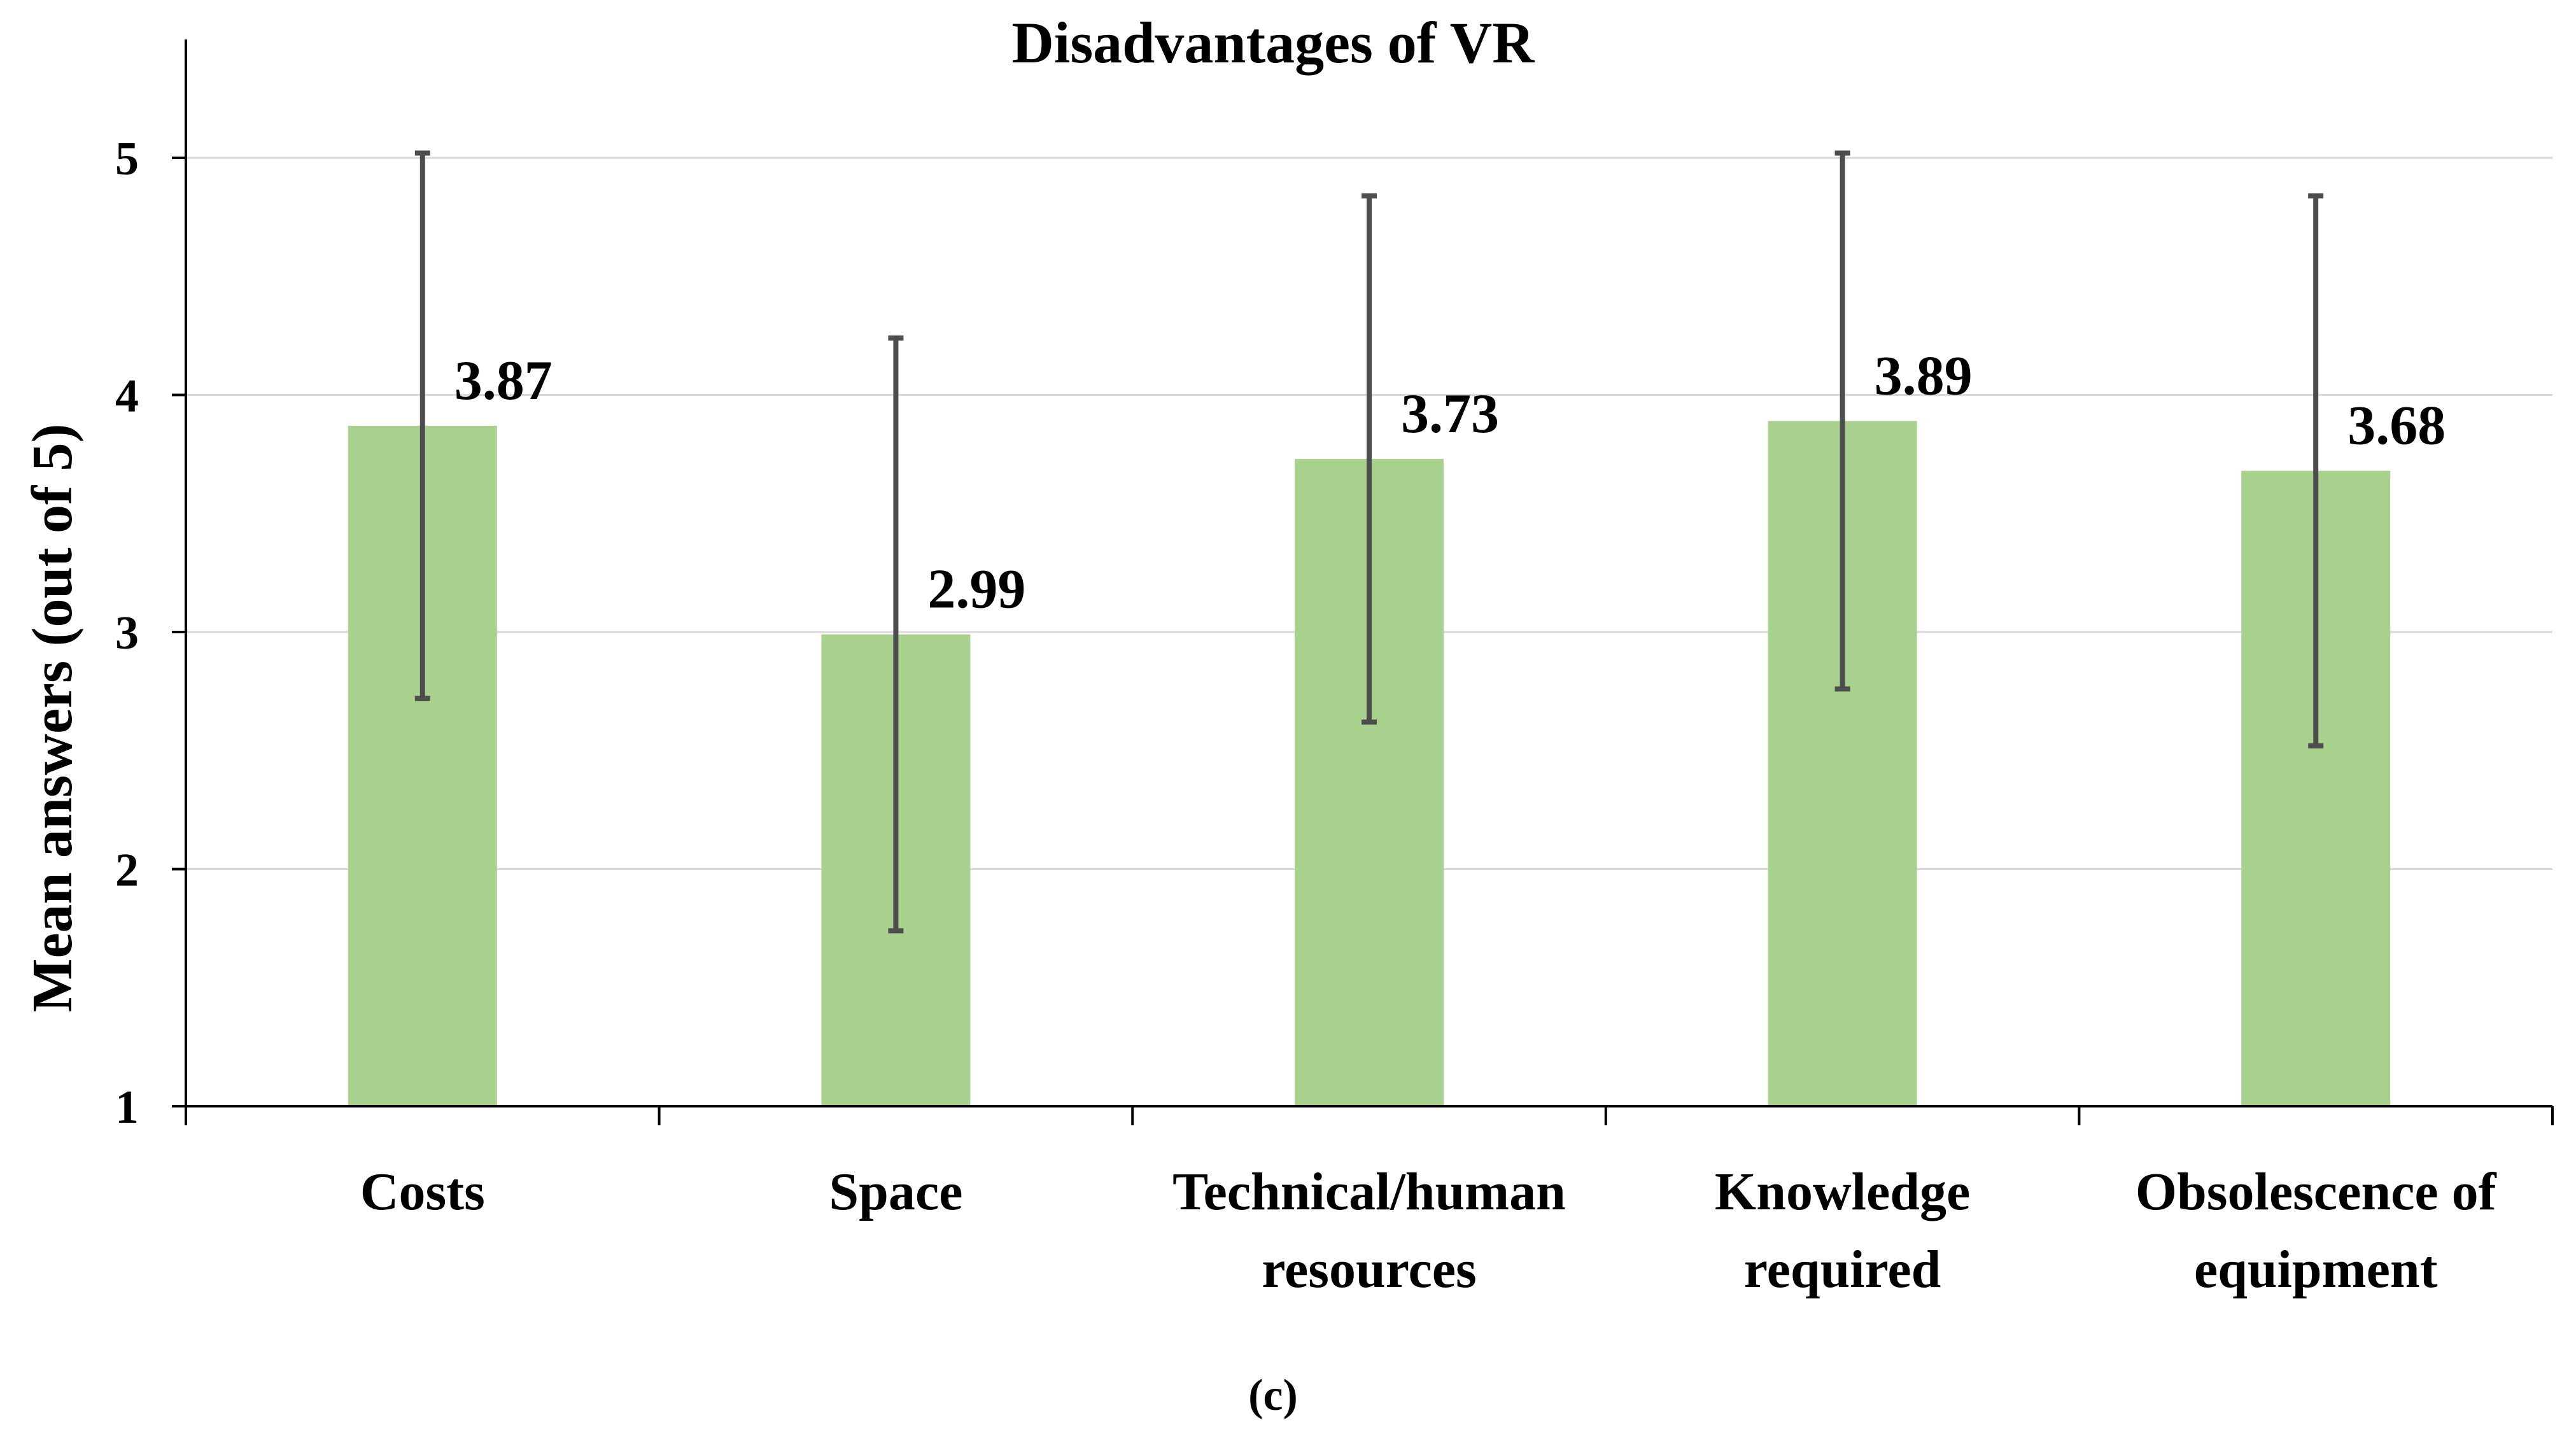  I want to click on x-tick-label: required, so click(1843, 1269).